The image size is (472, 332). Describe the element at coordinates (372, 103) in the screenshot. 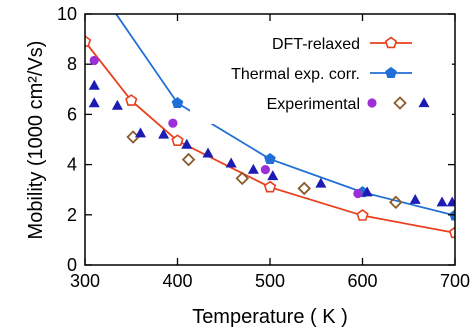

I see `legend-marker-circle` at that location.